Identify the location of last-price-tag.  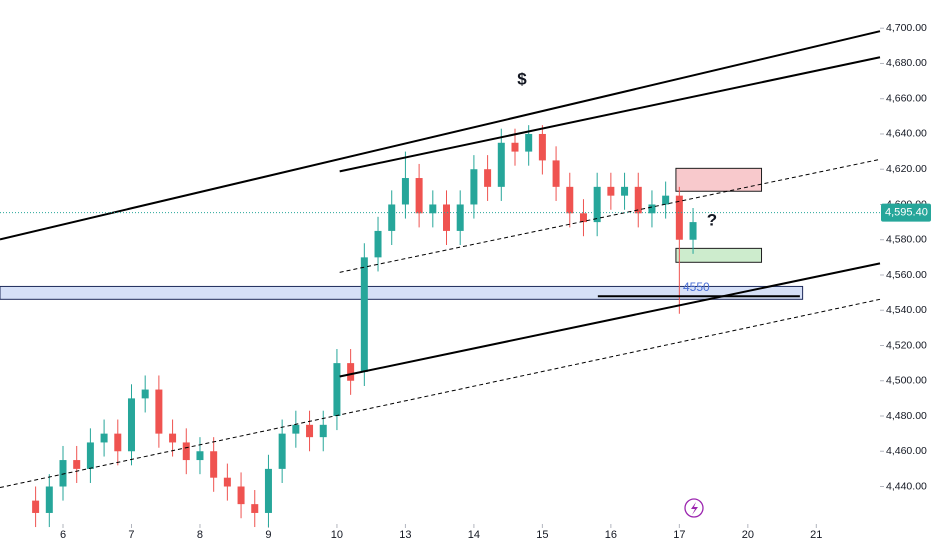
(906, 212).